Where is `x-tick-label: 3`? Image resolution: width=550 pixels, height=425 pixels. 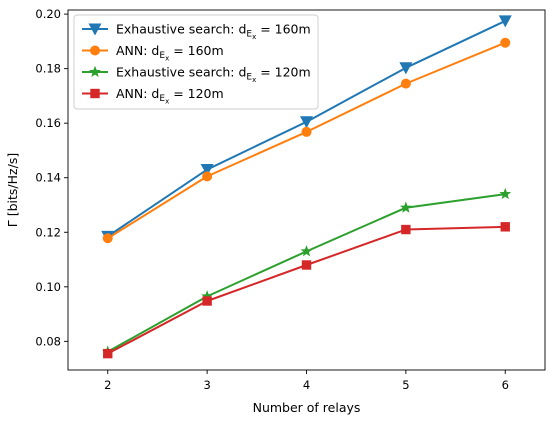 x-tick-label: 3 is located at coordinates (206, 385).